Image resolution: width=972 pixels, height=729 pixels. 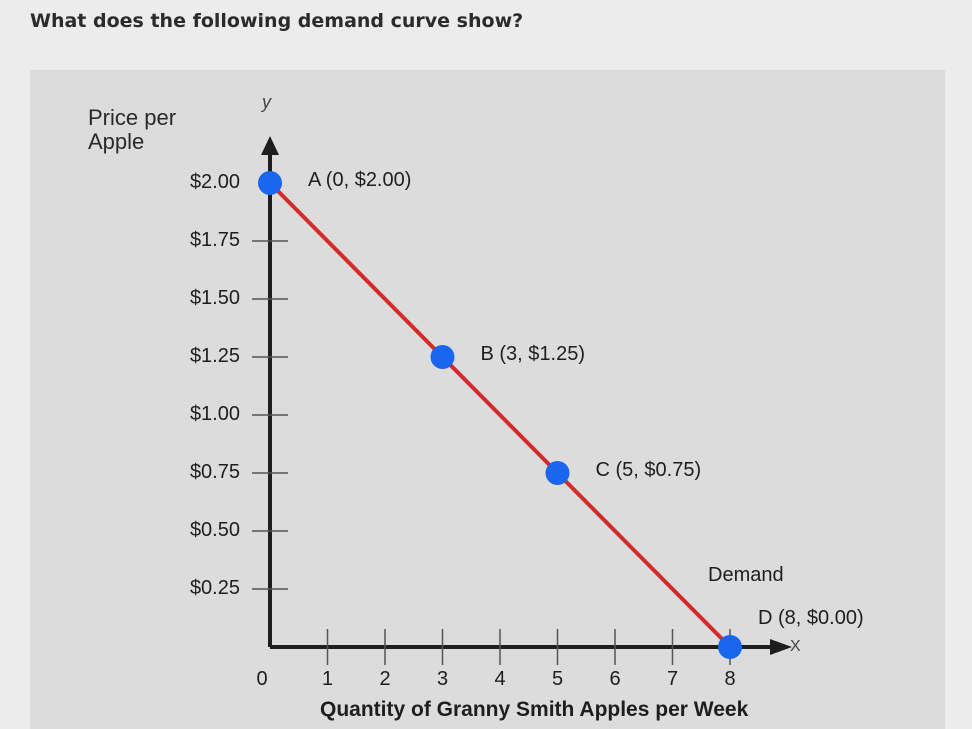 What do you see at coordinates (214, 356) in the screenshot?
I see `y-tick-label: $1.25` at bounding box center [214, 356].